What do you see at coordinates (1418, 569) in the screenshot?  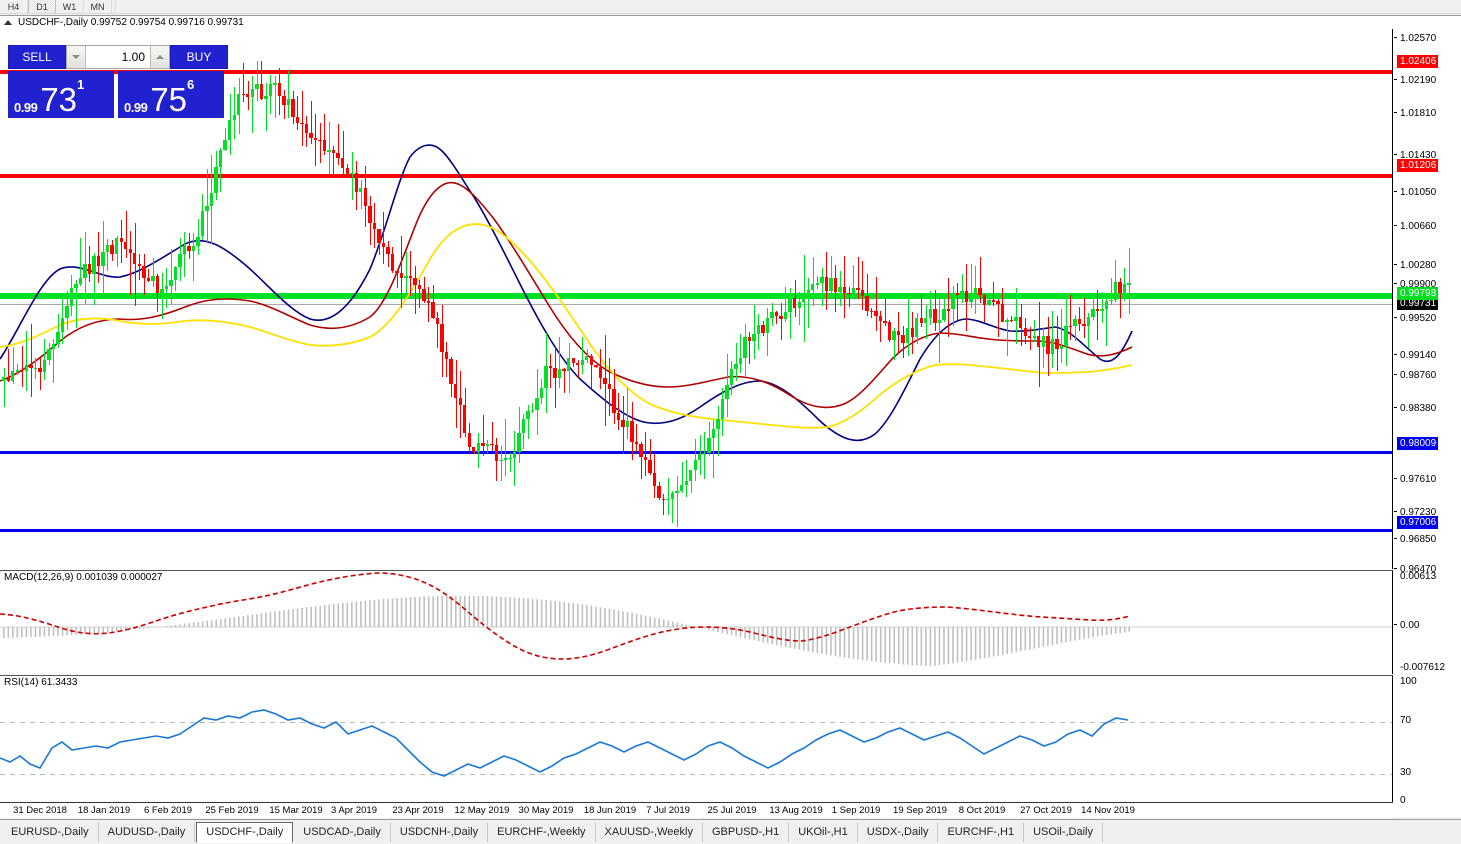 I see `price-tick: 0.96470` at bounding box center [1418, 569].